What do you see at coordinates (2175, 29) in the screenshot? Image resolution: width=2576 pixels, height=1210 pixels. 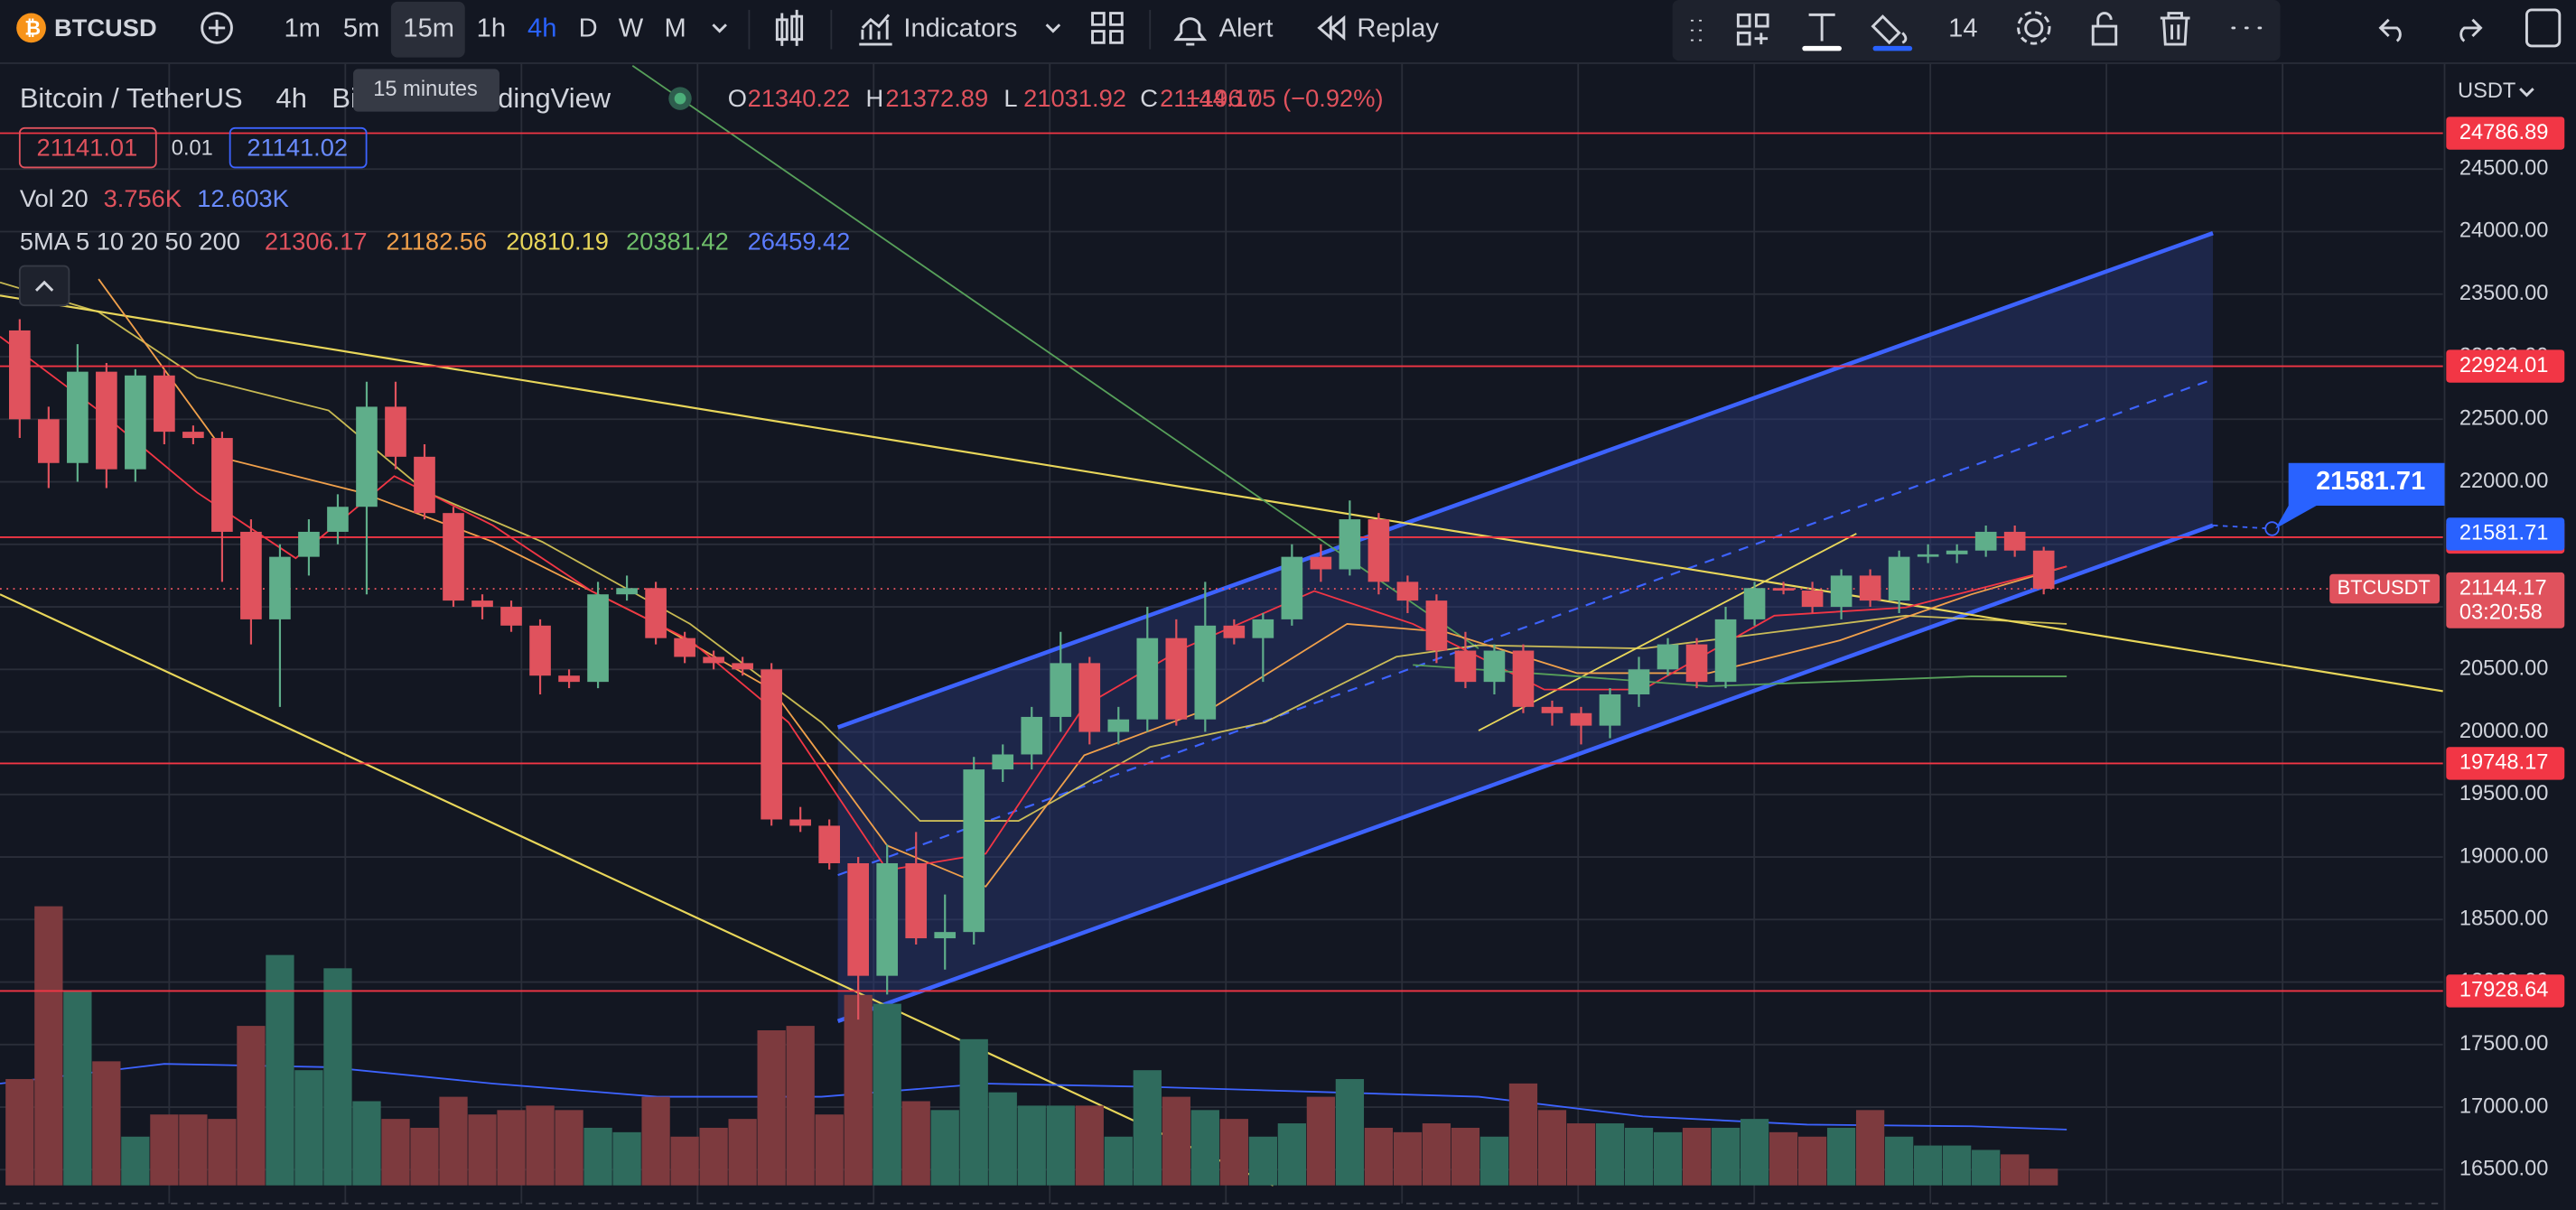 I see `delete` at bounding box center [2175, 29].